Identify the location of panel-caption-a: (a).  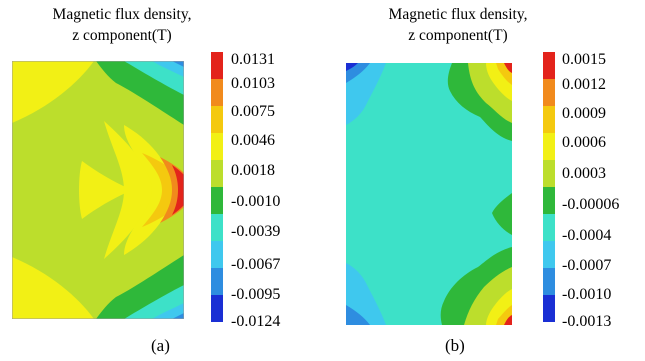
(160, 345).